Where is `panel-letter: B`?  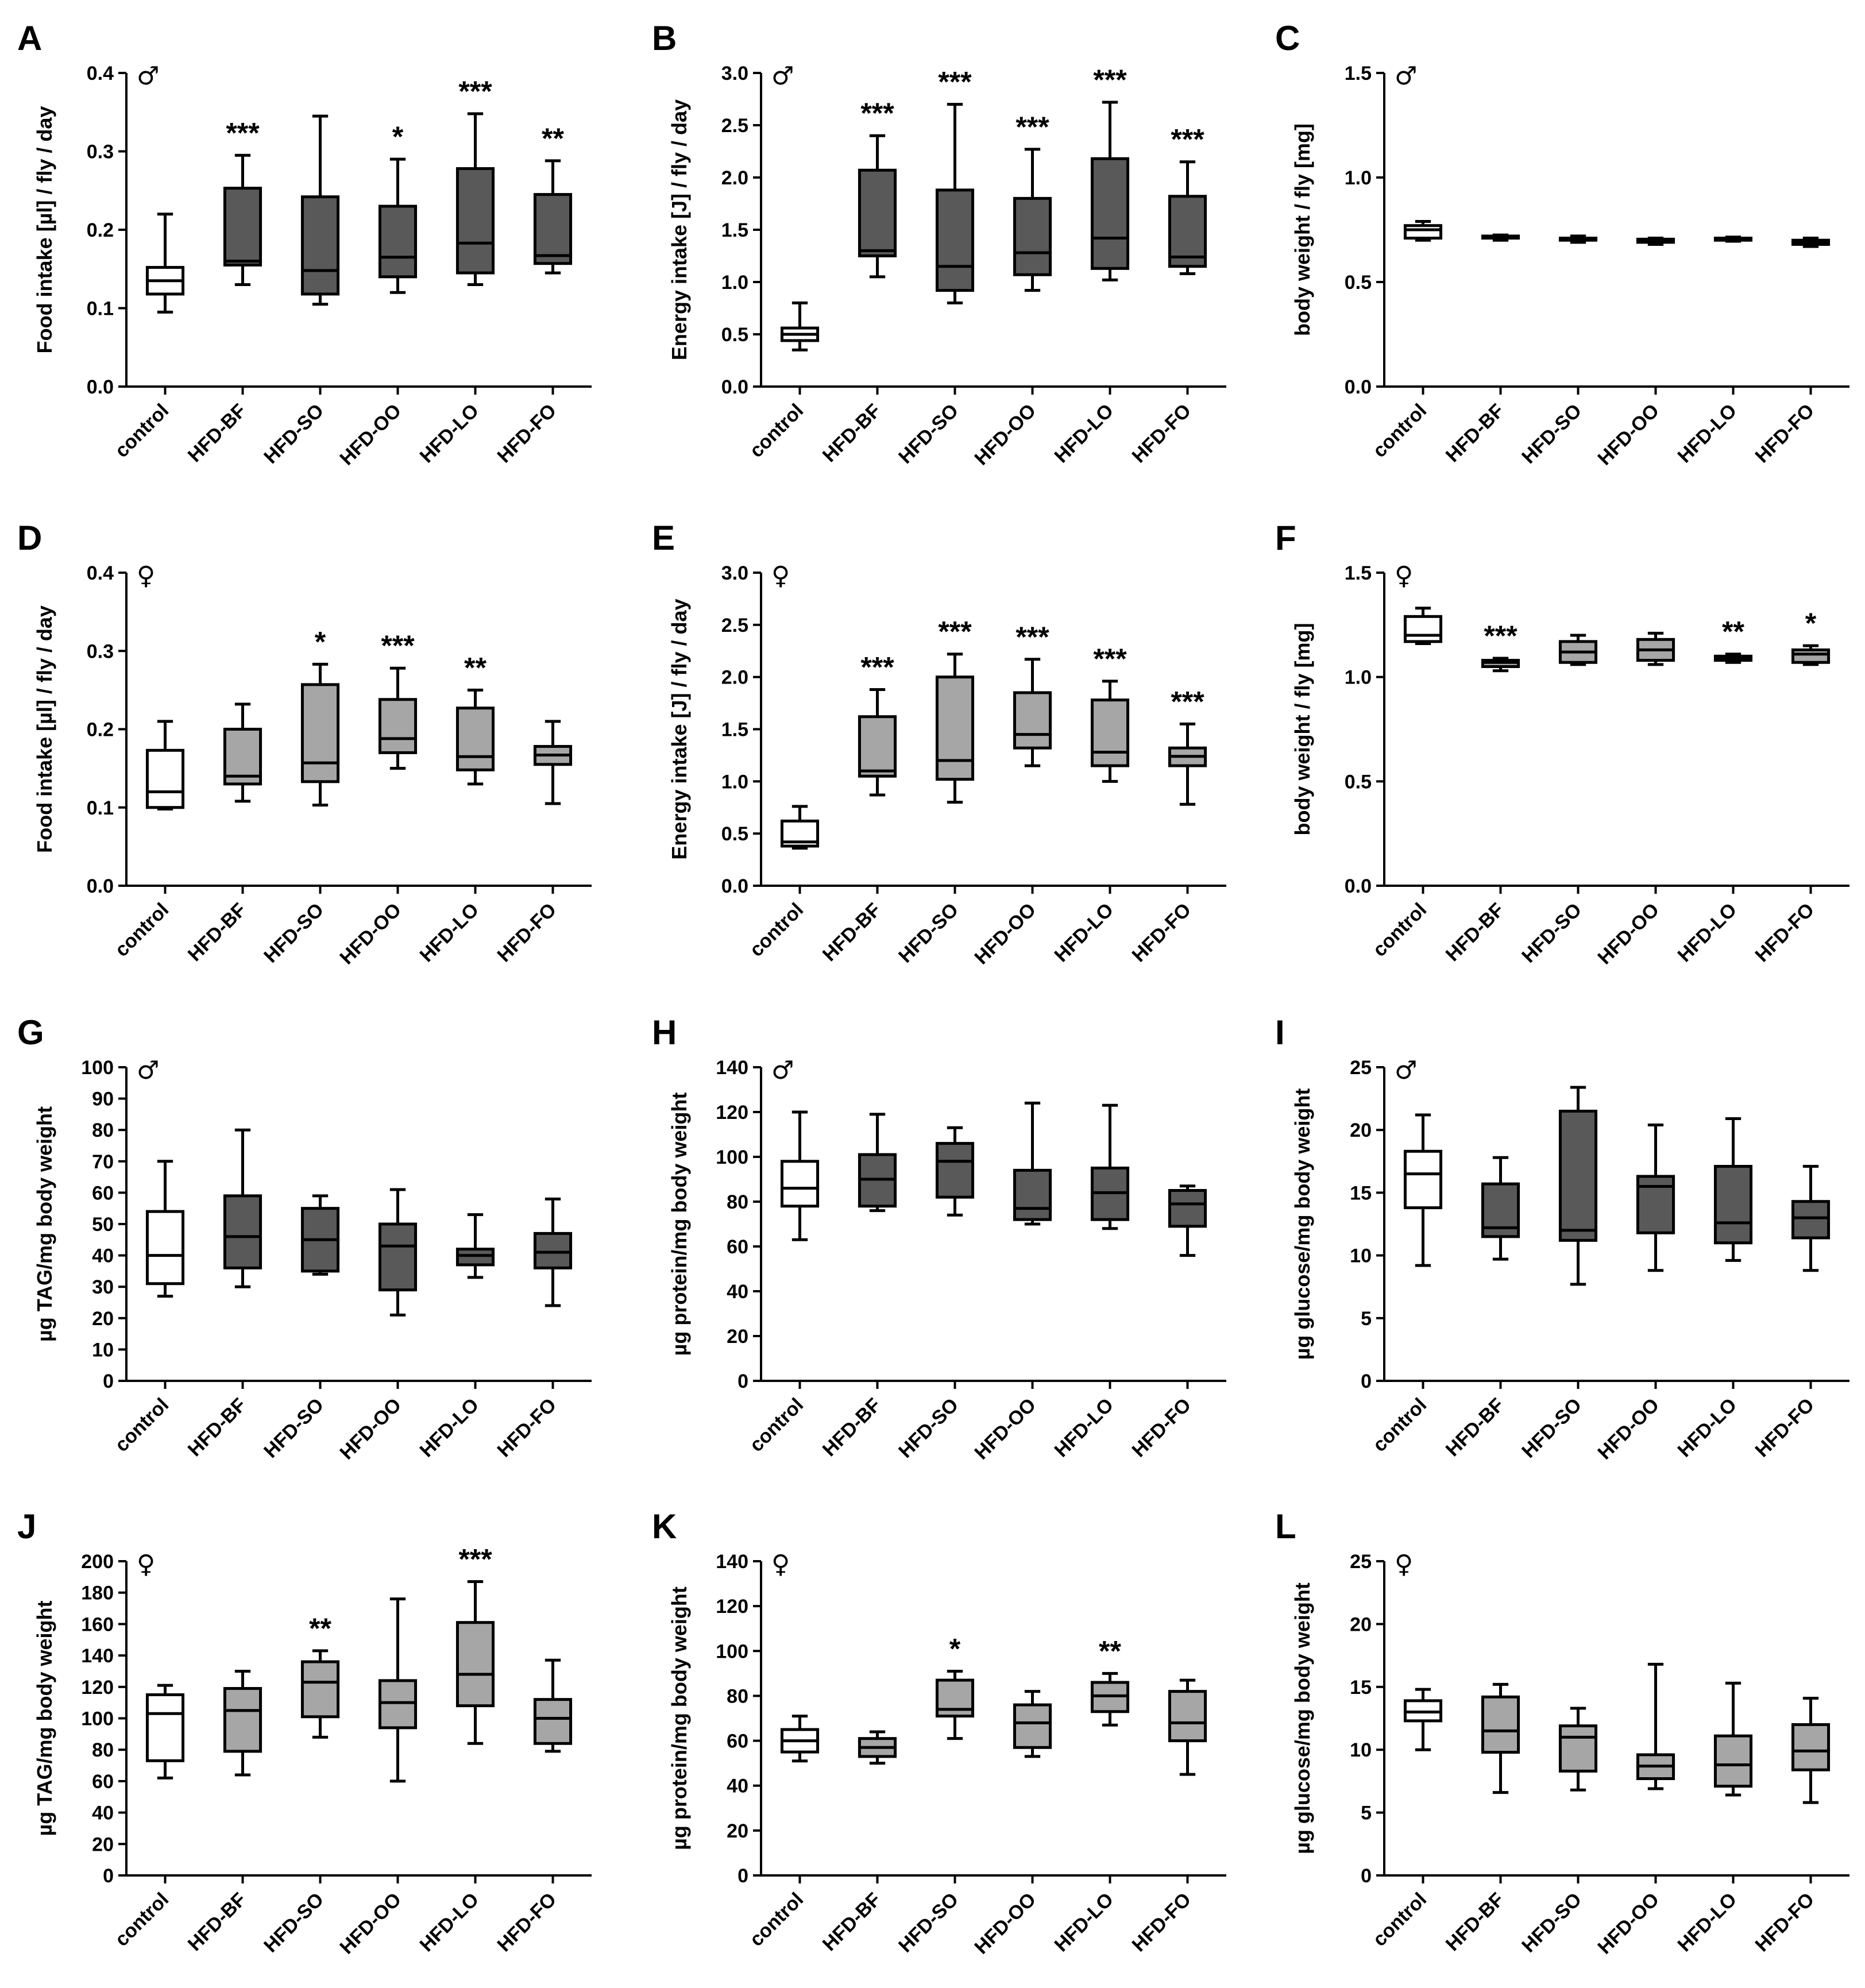
panel-letter: B is located at coordinates (664, 38).